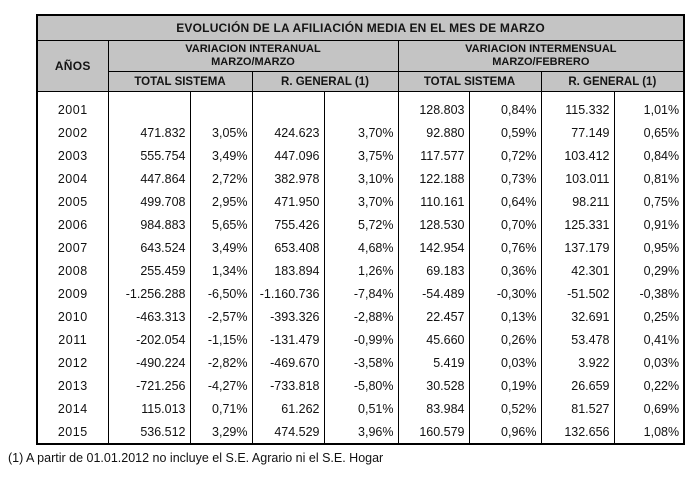 The height and width of the screenshot is (477, 691). Describe the element at coordinates (288, 385) in the screenshot. I see `value-cell: -733.818` at that location.